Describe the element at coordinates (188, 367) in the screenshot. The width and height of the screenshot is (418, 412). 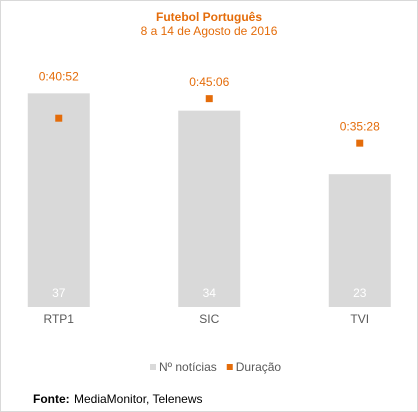
I see `legend-label: Nº notícias` at that location.